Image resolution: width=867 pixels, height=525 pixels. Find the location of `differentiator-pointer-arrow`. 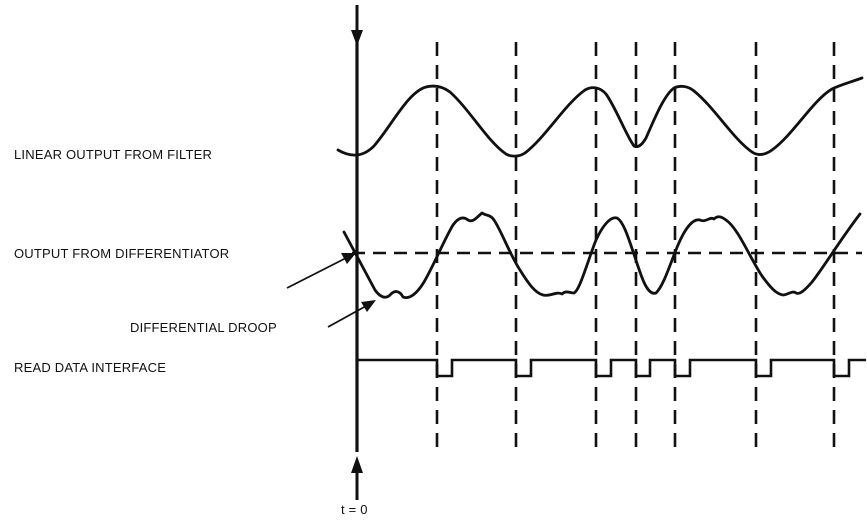

differentiator-pointer-arrow is located at coordinates (321, 271).